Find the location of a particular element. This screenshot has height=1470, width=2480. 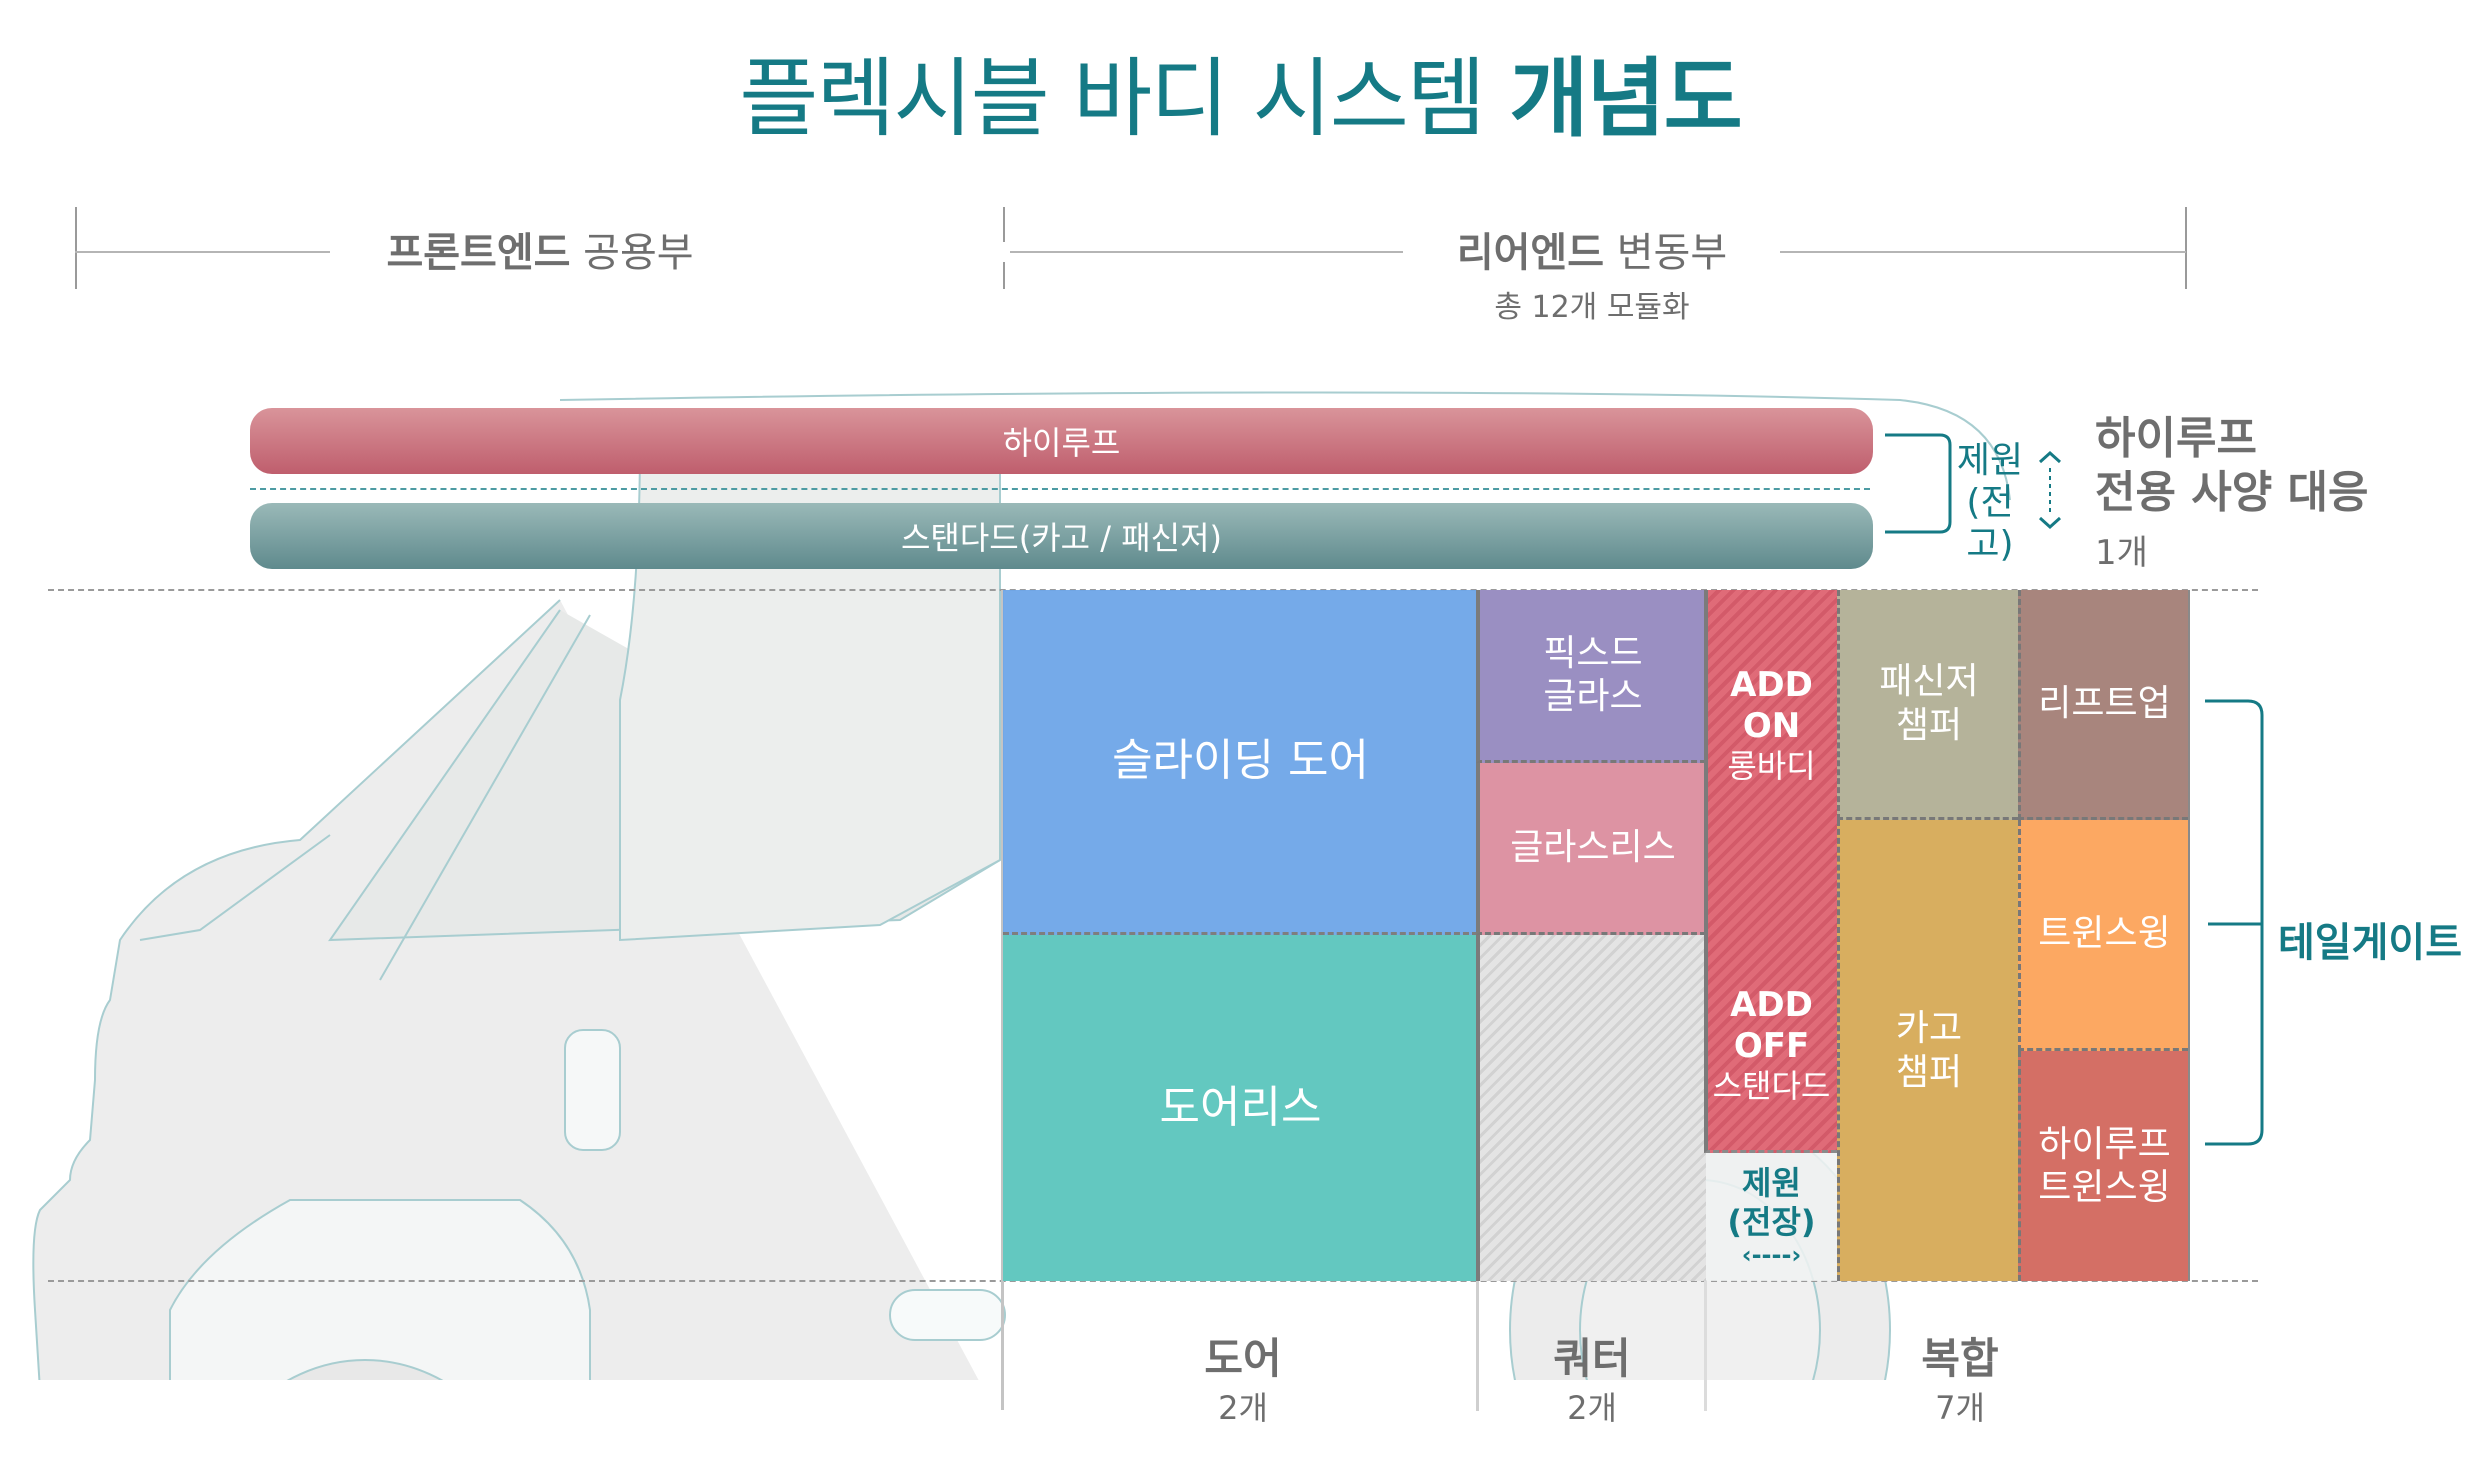

high-roof-label: 하이루프 is located at coordinates (1061, 443).